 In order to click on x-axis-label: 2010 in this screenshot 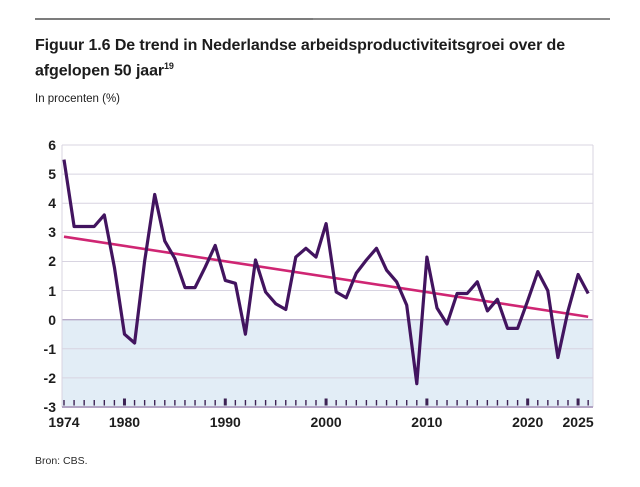, I will do `click(427, 422)`.